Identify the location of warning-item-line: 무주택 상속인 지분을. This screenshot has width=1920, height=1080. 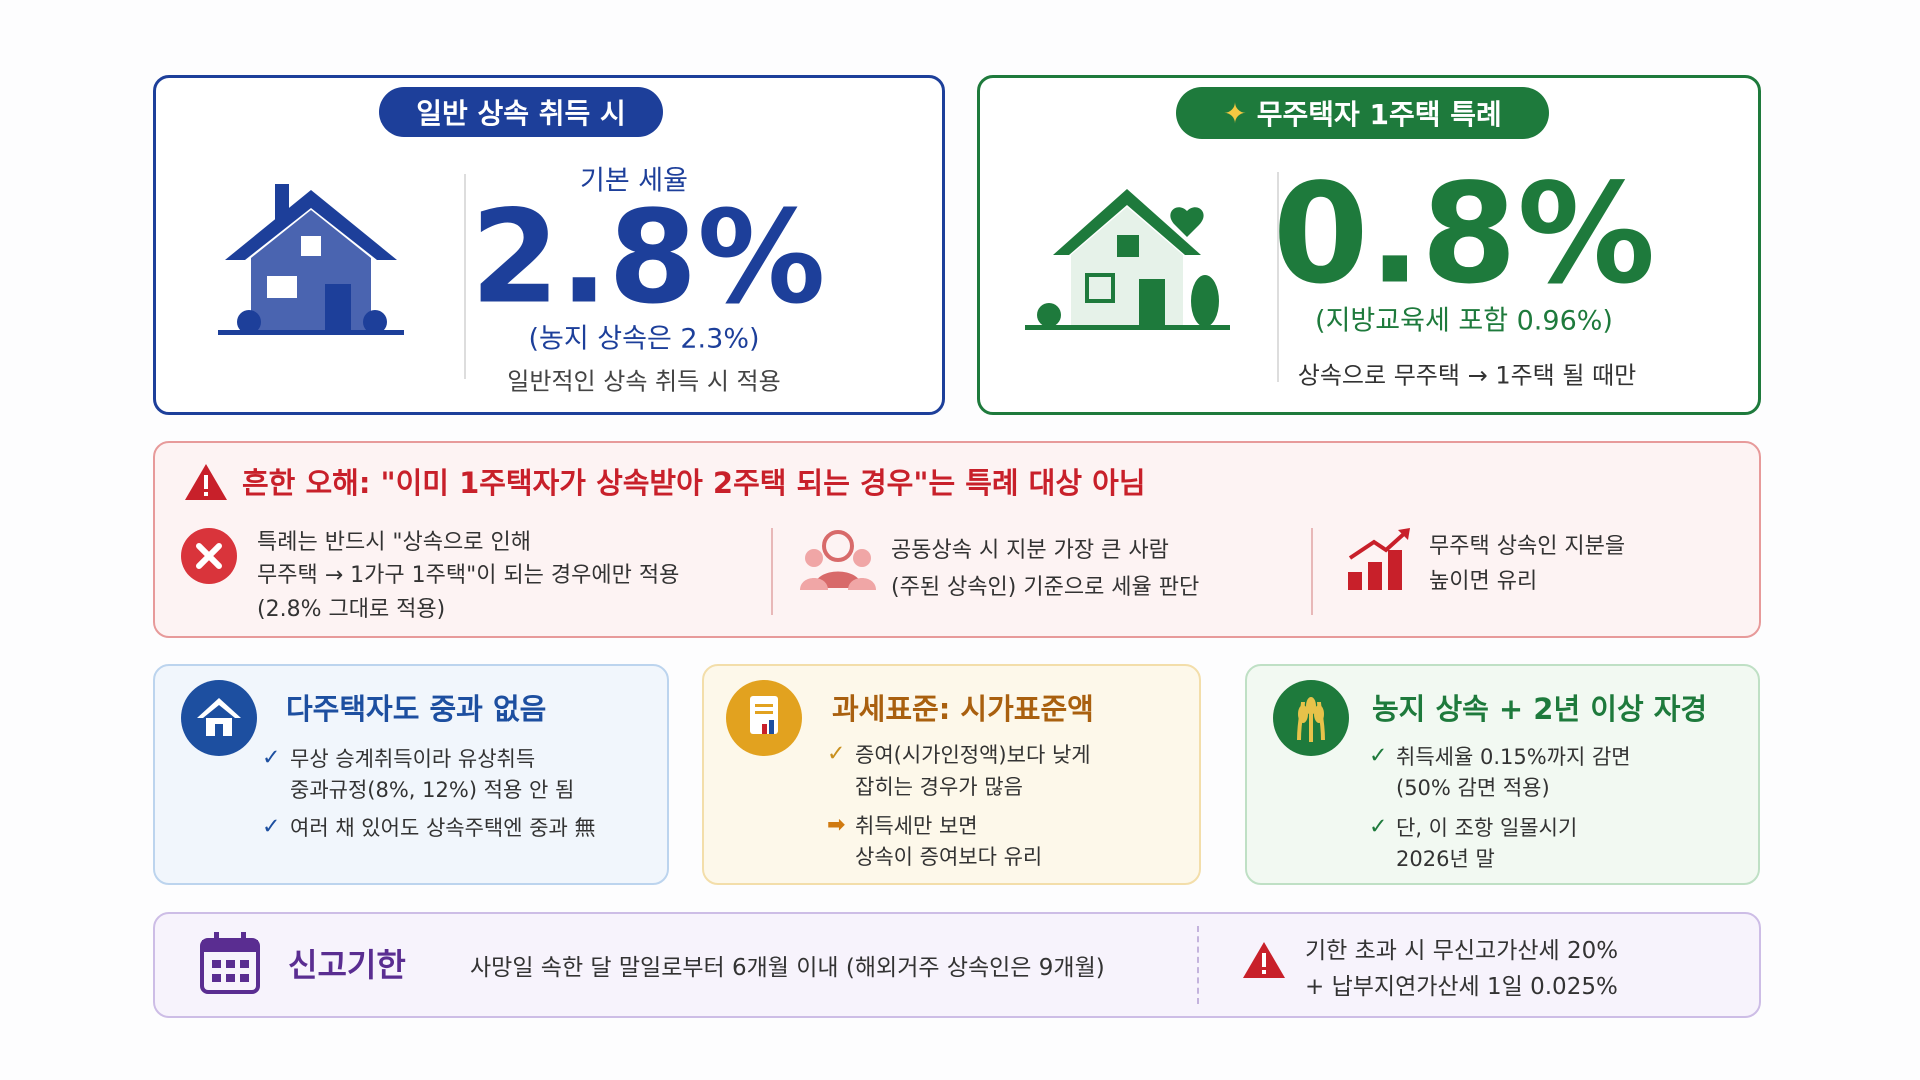
(1527, 546).